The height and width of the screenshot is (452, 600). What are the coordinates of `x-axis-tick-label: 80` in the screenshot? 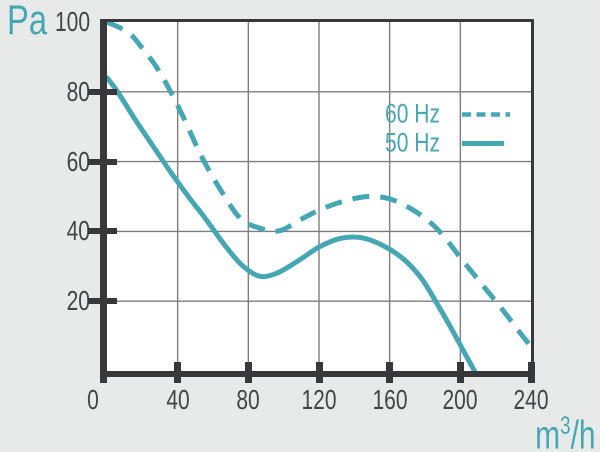 It's located at (248, 399).